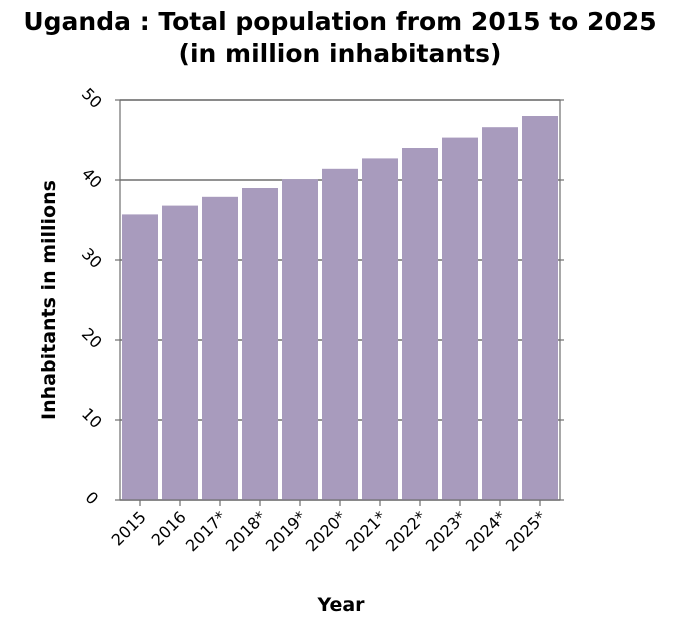  What do you see at coordinates (92, 418) in the screenshot?
I see `y-tick-label: 10` at bounding box center [92, 418].